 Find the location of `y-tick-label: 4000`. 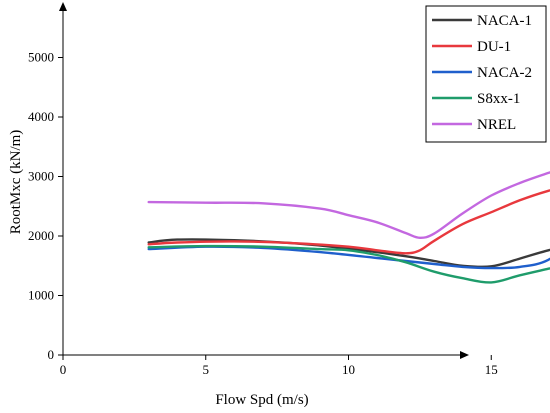

y-tick-label: 4000 is located at coordinates (41, 116).